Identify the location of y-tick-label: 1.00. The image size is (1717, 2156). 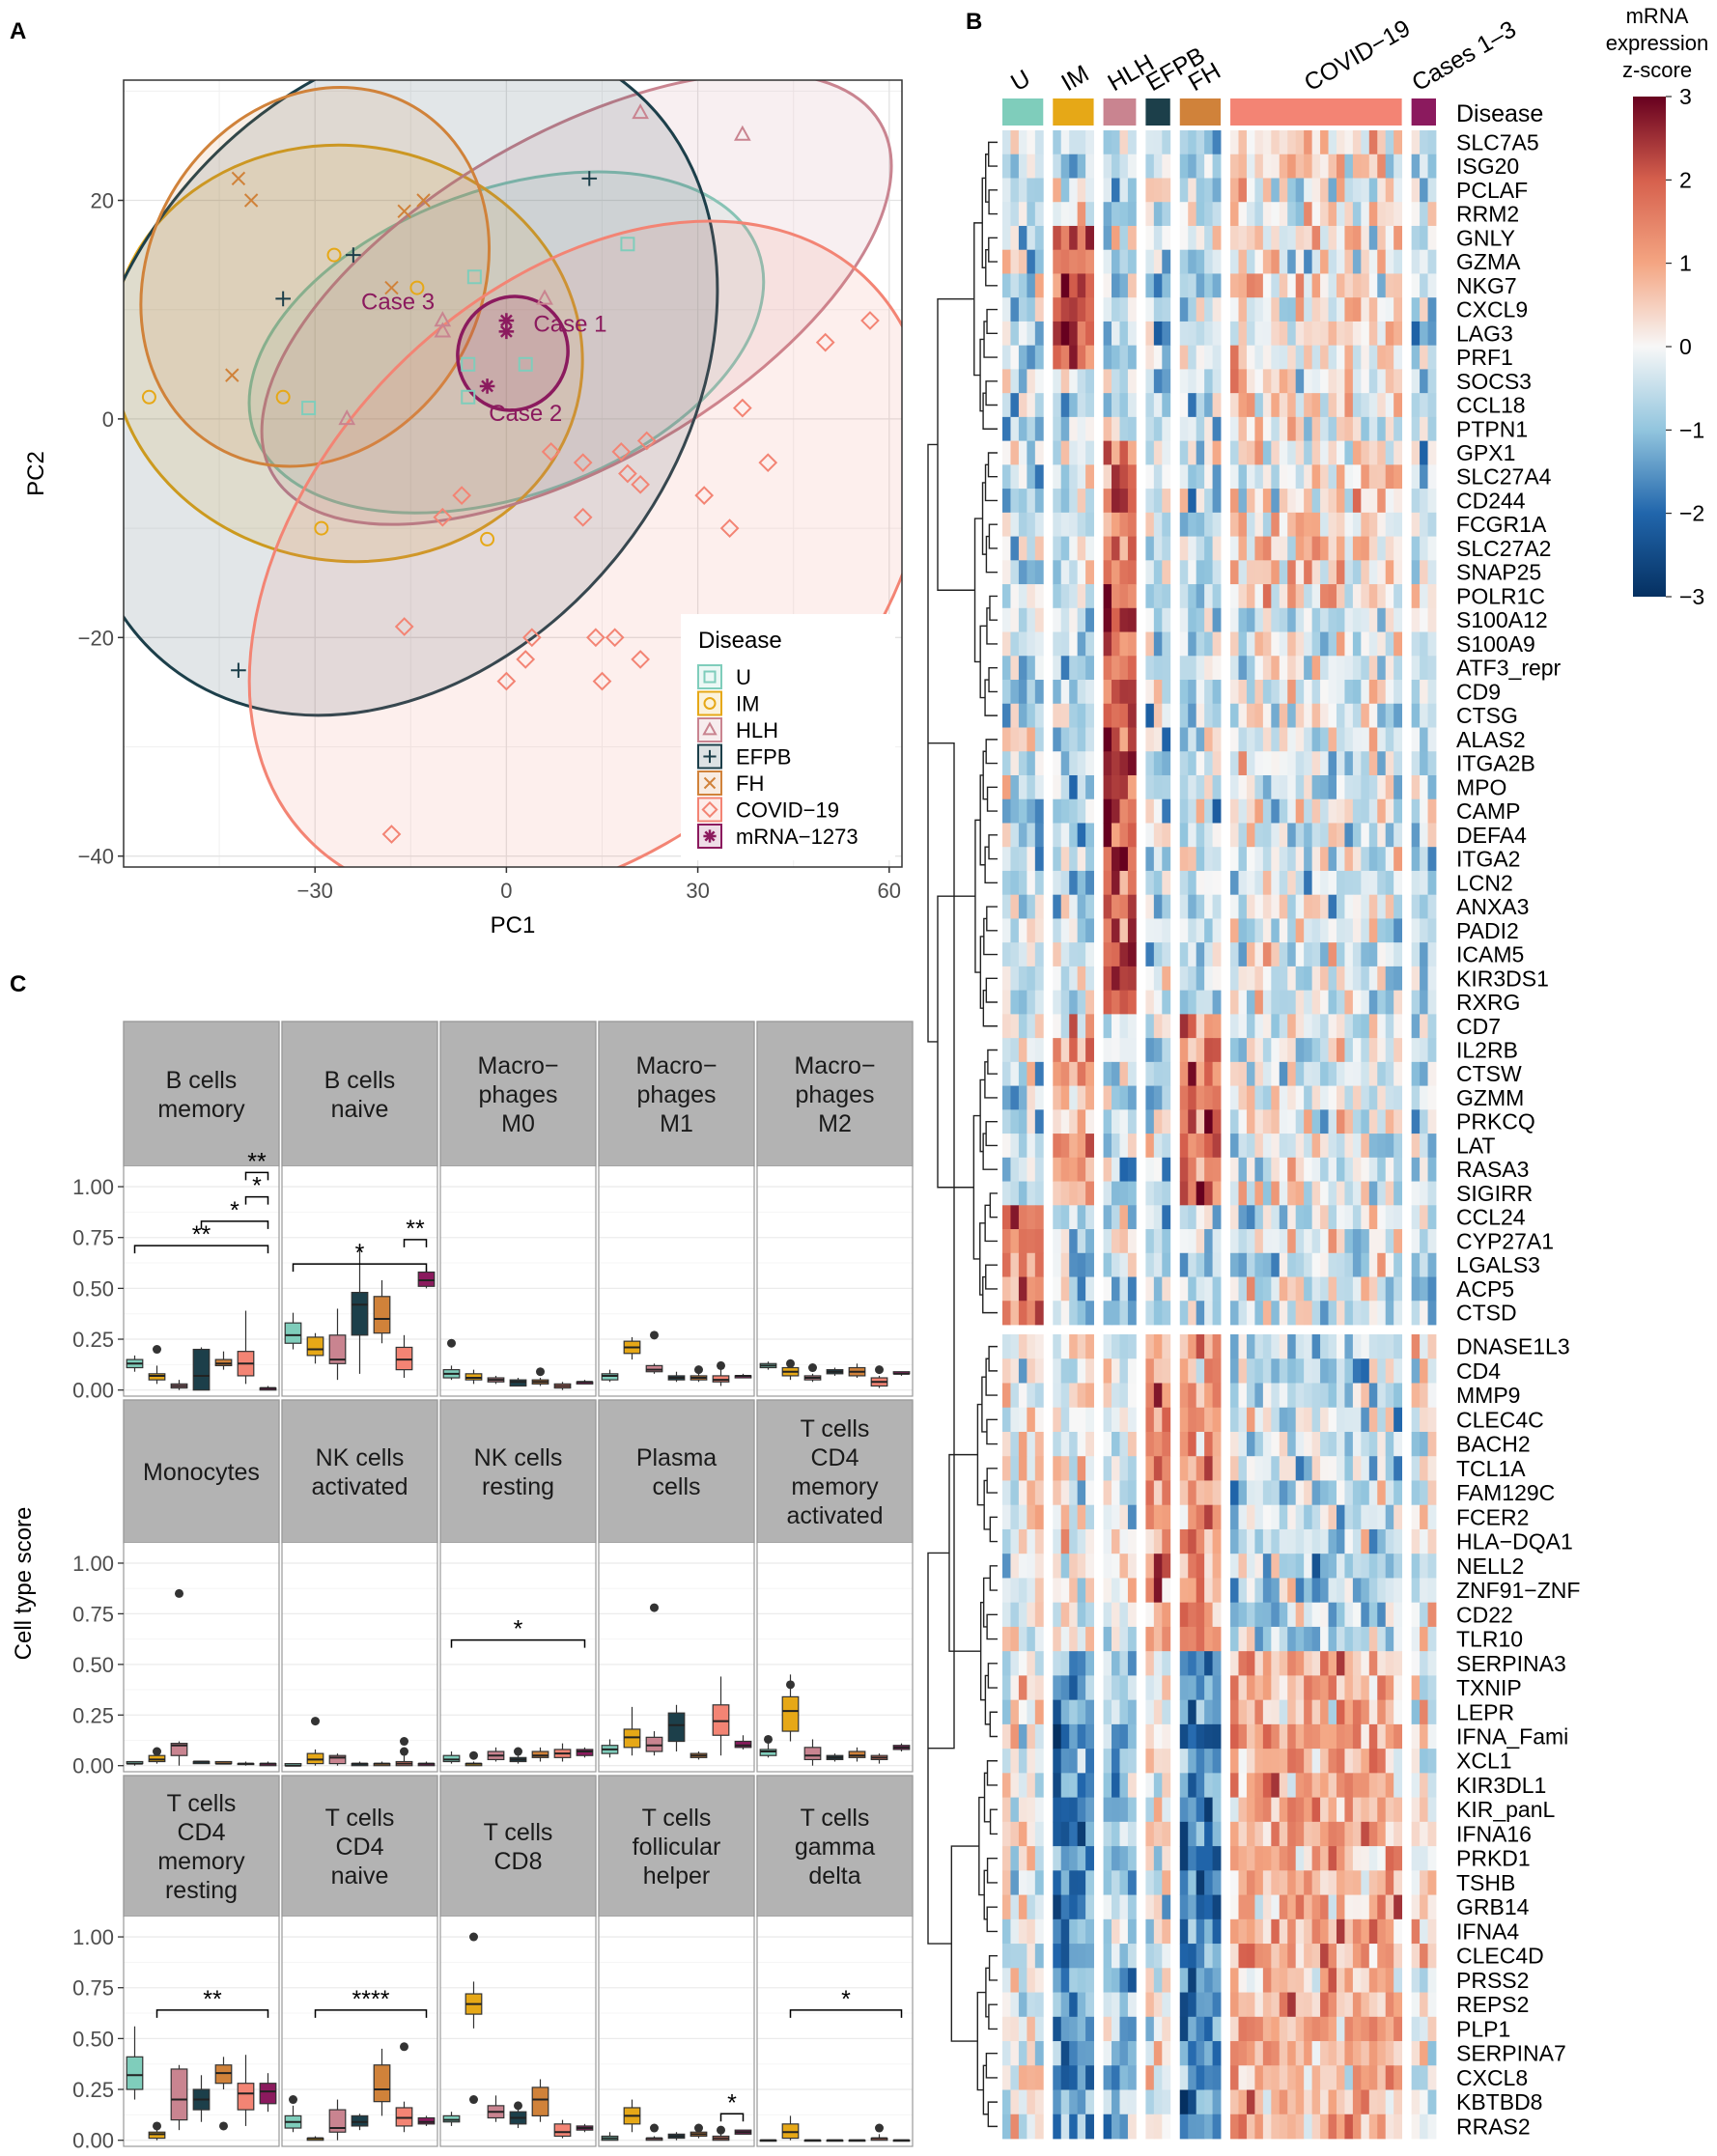
(93, 1187).